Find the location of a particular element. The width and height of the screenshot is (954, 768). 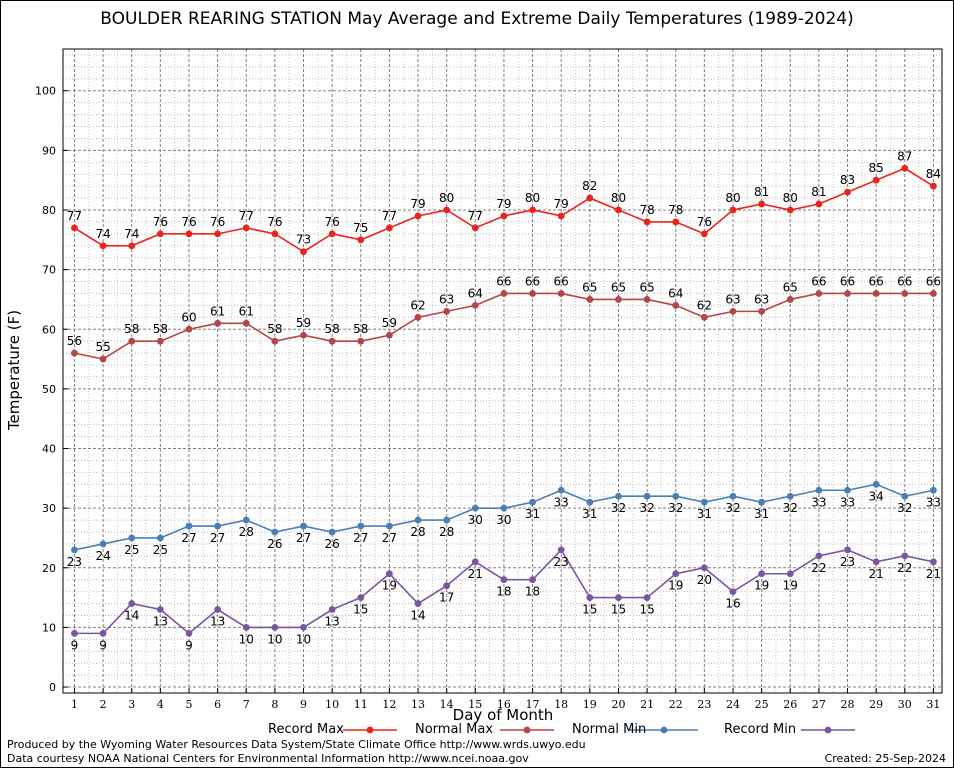

data-label-normal-max: 56 is located at coordinates (74, 341).